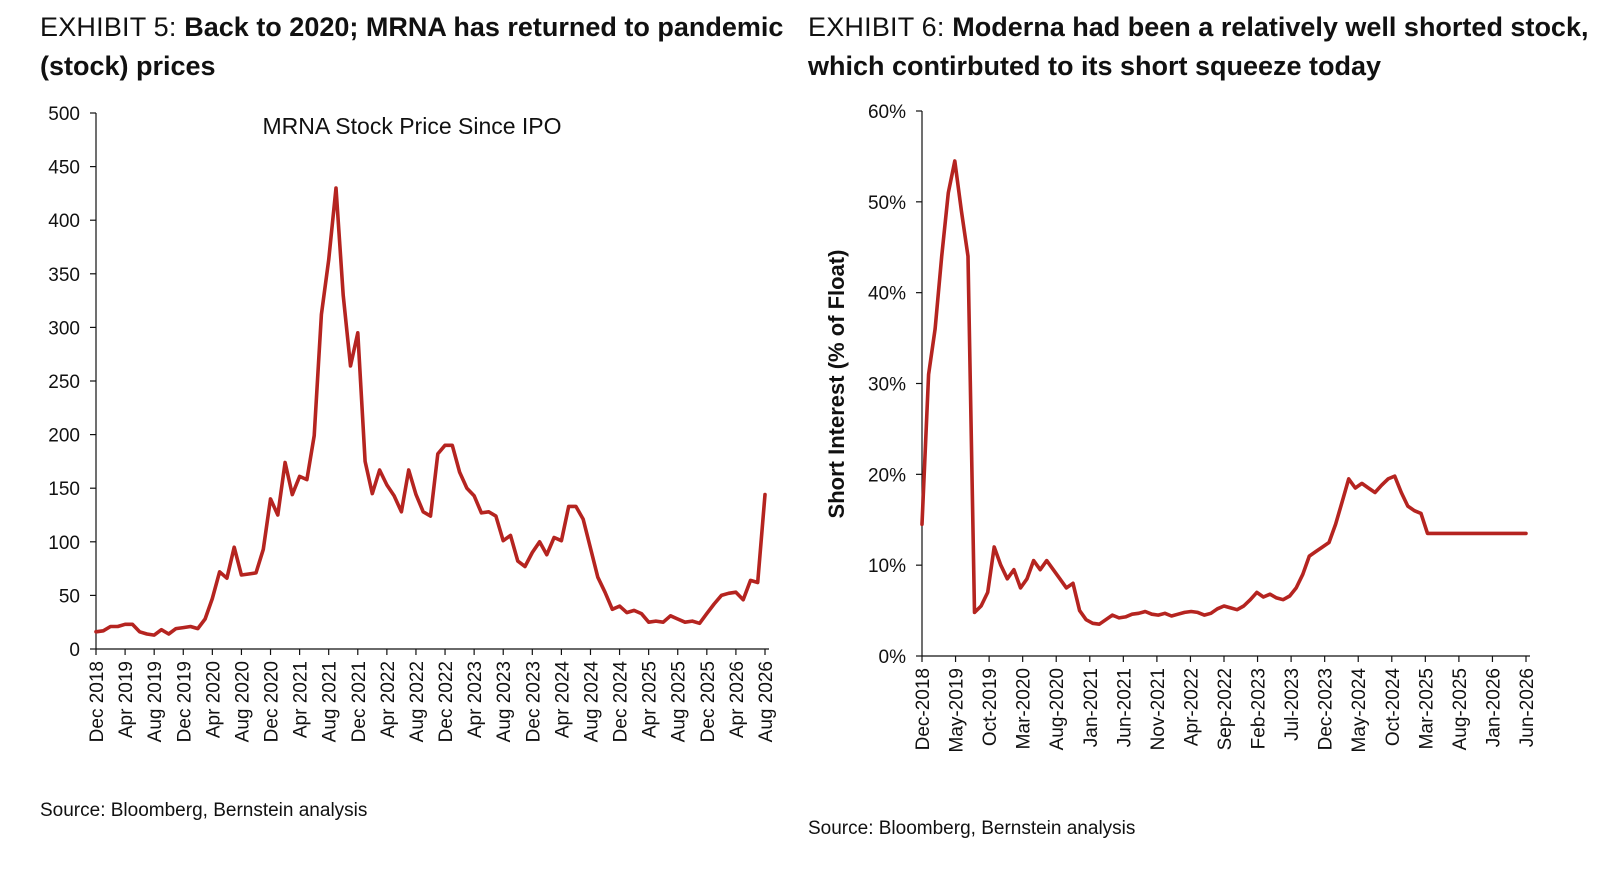 The height and width of the screenshot is (886, 1612). What do you see at coordinates (1426, 708) in the screenshot?
I see `x-tick-label: Mar-2025` at bounding box center [1426, 708].